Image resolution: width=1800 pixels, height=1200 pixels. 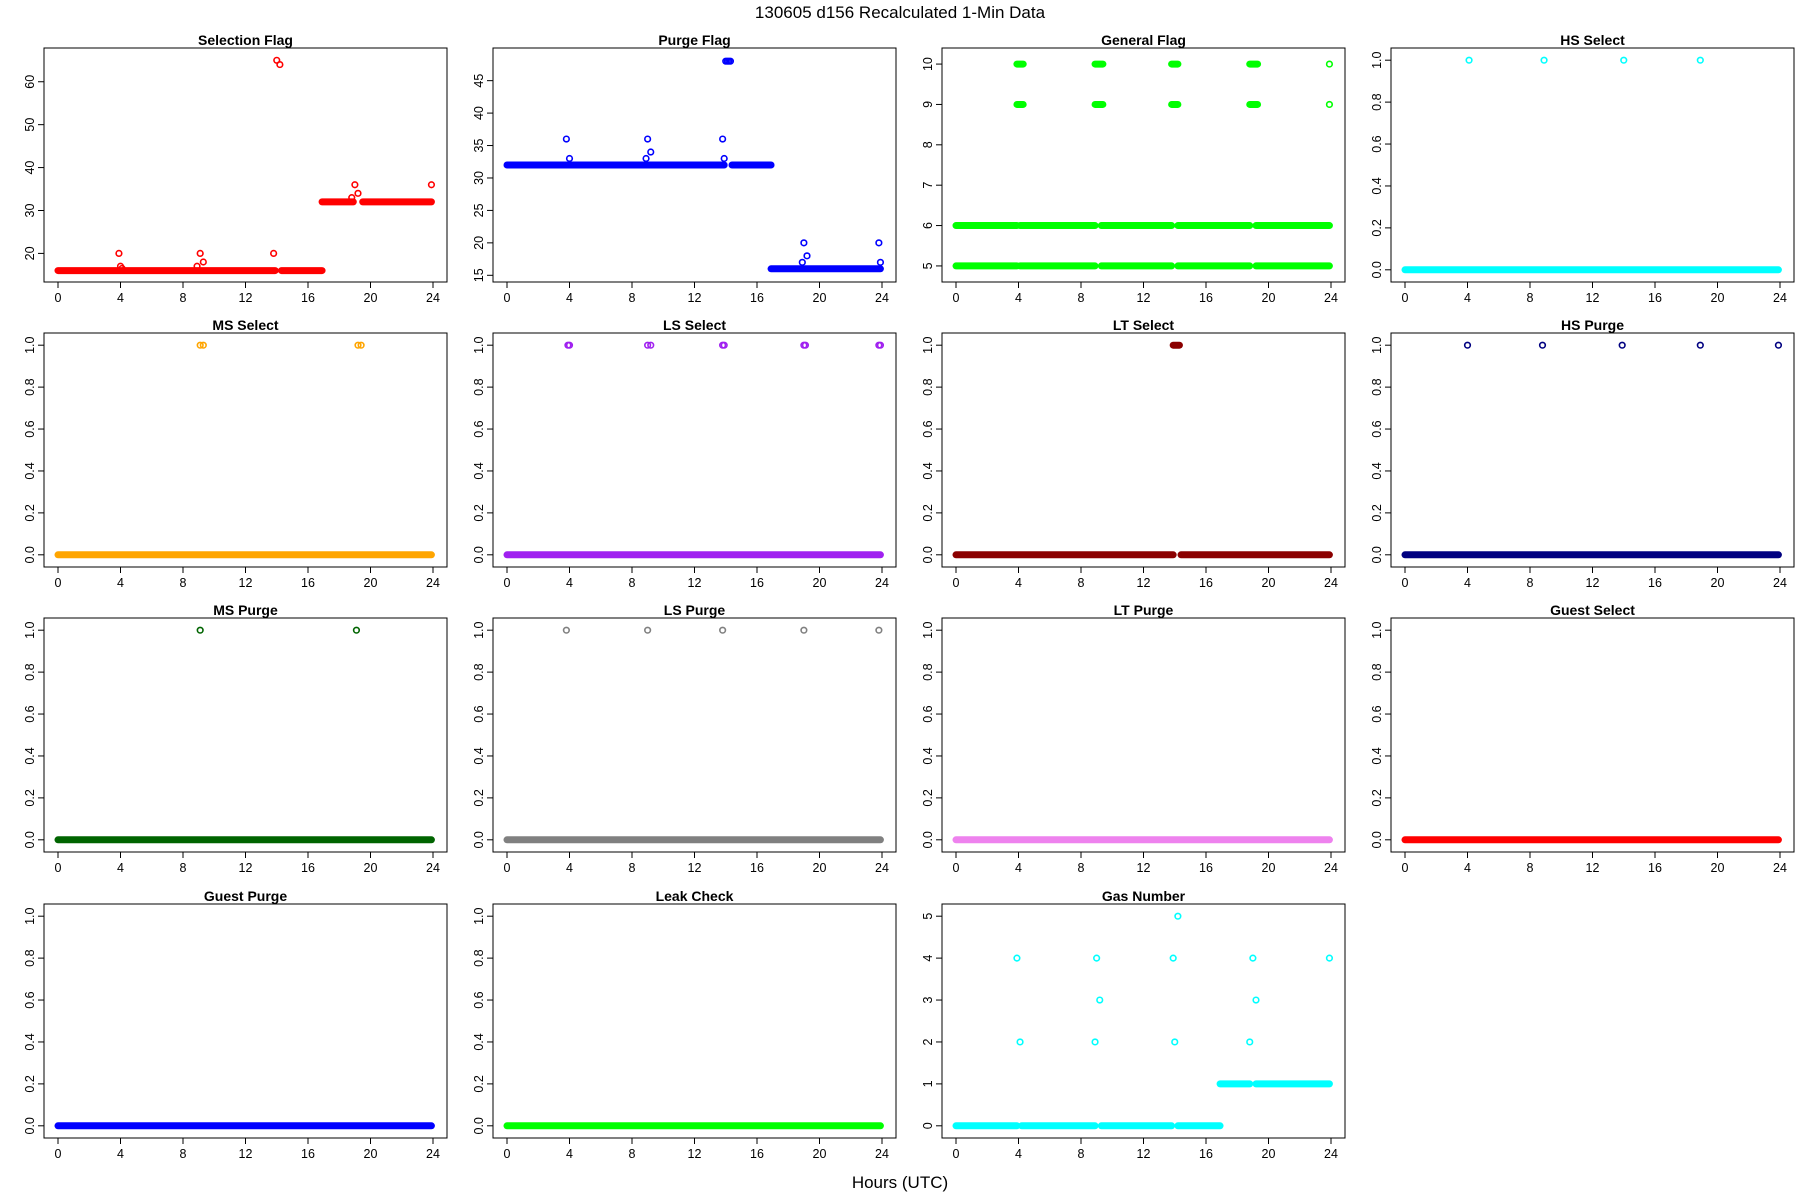 What do you see at coordinates (479, 210) in the screenshot?
I see `y-tick-label: 25` at bounding box center [479, 210].